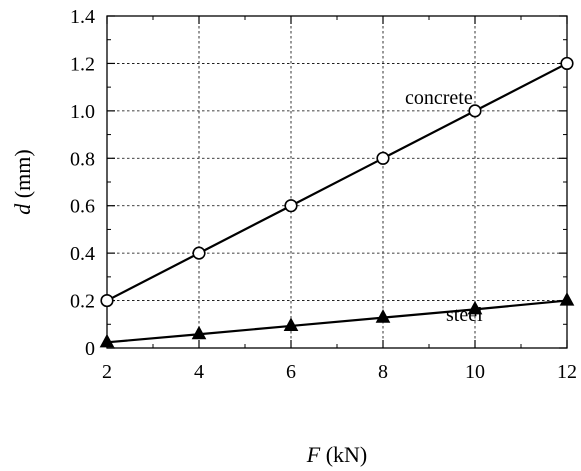 The image size is (581, 471). What do you see at coordinates (337, 321) in the screenshot?
I see `series-line-steel` at bounding box center [337, 321].